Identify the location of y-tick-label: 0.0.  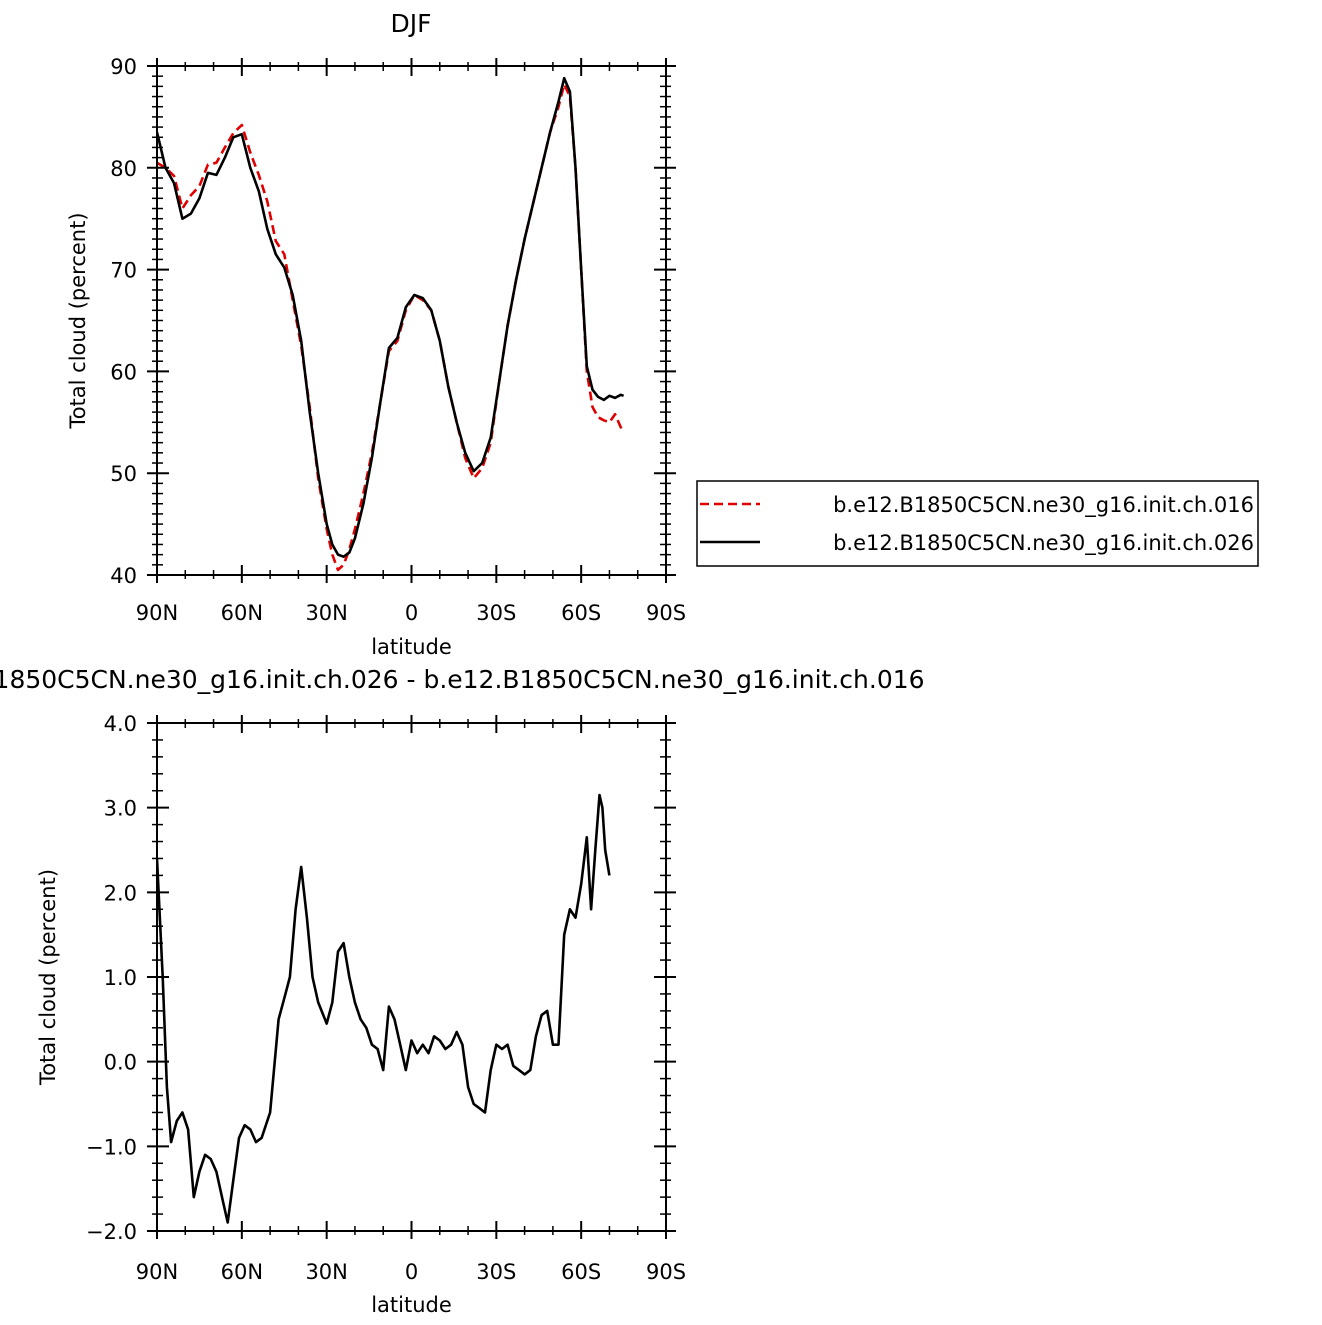
(120, 1063).